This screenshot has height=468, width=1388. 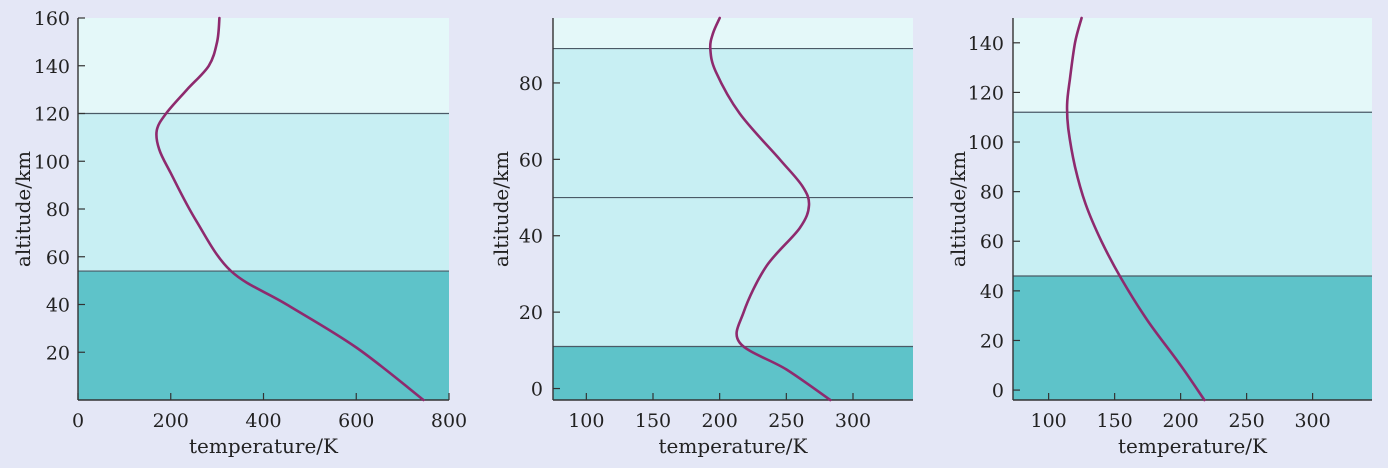 What do you see at coordinates (449, 421) in the screenshot?
I see `x-tick-label: 800` at bounding box center [449, 421].